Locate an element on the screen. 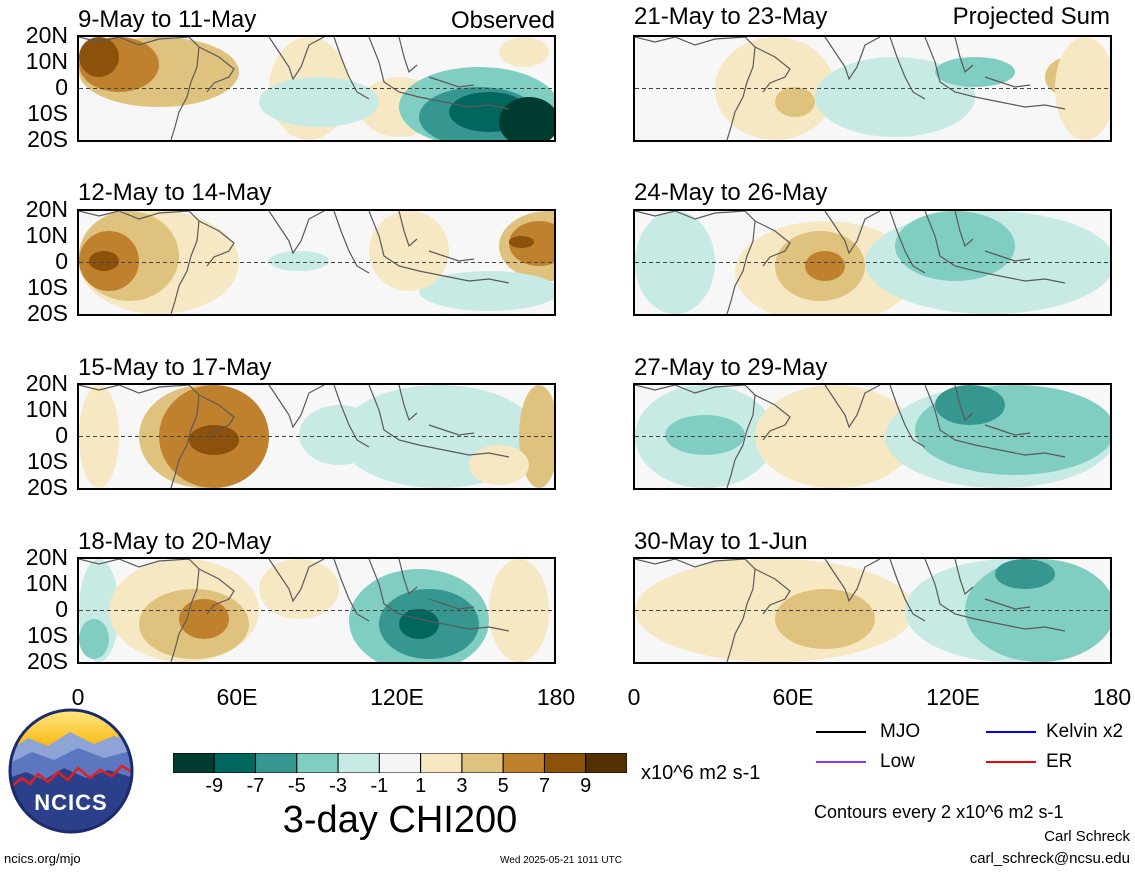  legend-line-mjo is located at coordinates (841, 732).